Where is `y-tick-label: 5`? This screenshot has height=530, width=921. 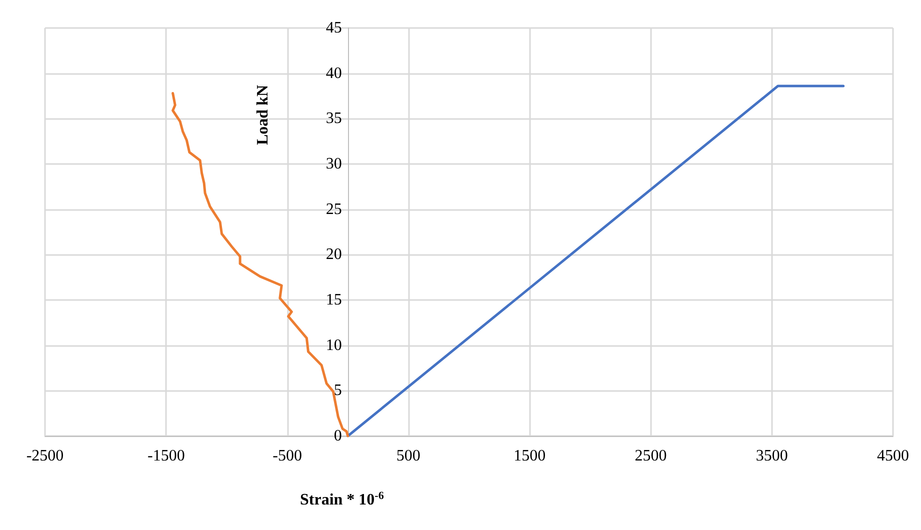 y-tick-label: 5 is located at coordinates (338, 391).